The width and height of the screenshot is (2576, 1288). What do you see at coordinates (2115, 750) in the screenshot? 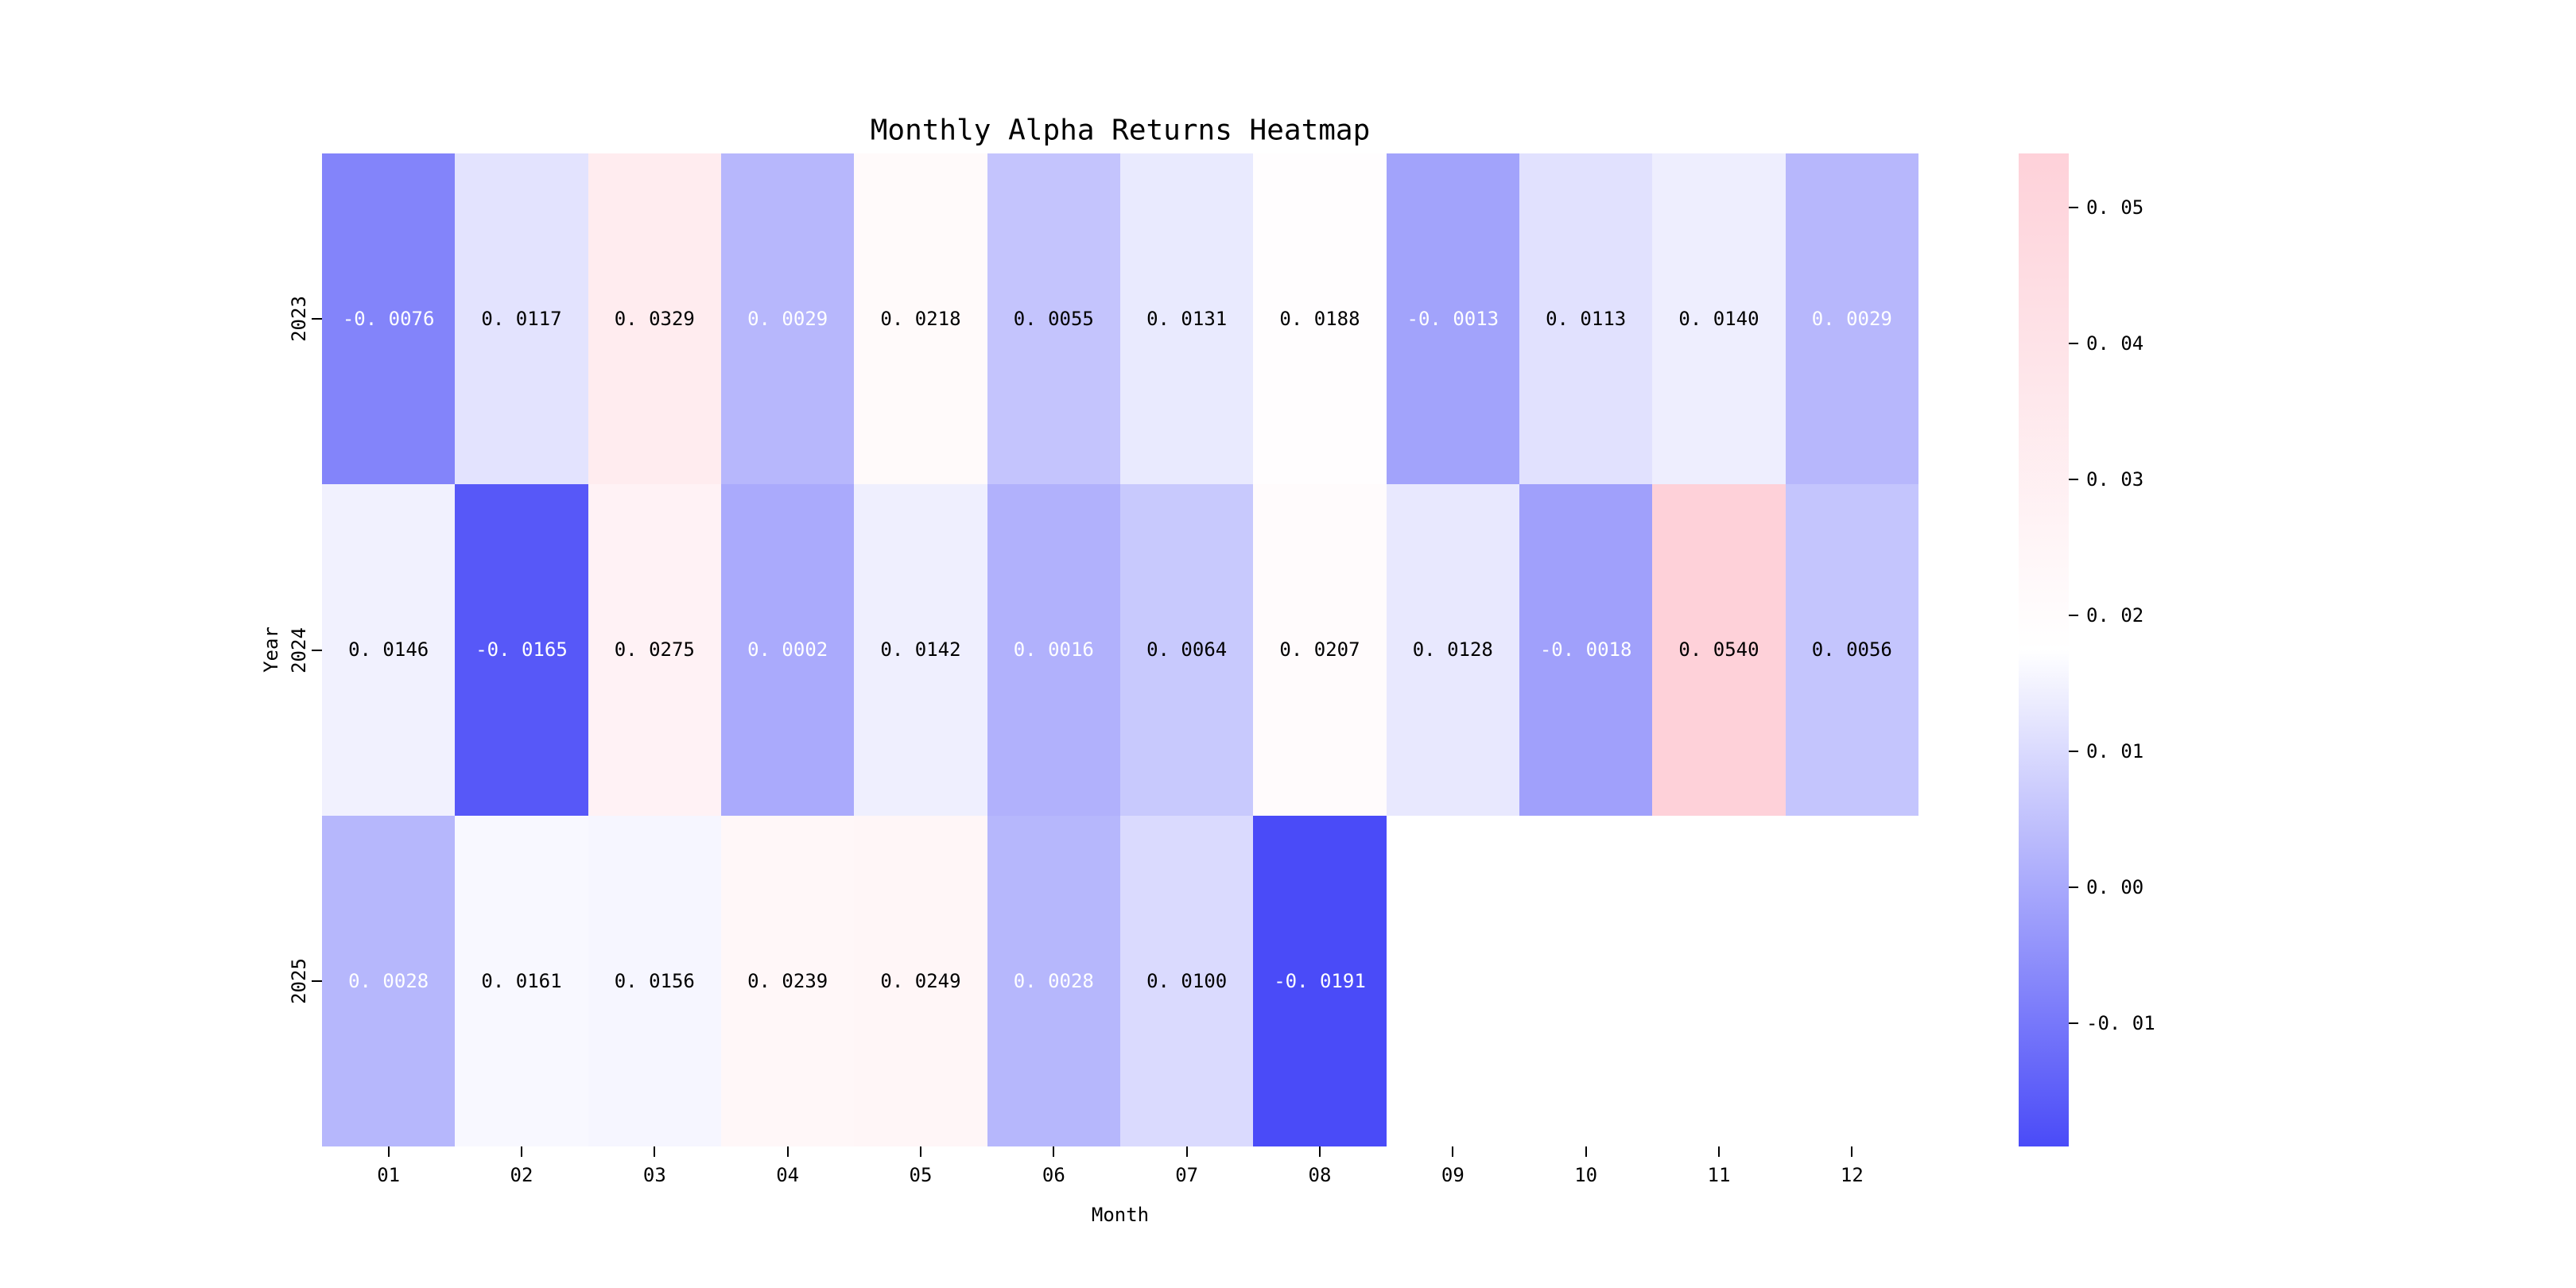
I see `colorbar-tick-label: 0. 01` at bounding box center [2115, 750].